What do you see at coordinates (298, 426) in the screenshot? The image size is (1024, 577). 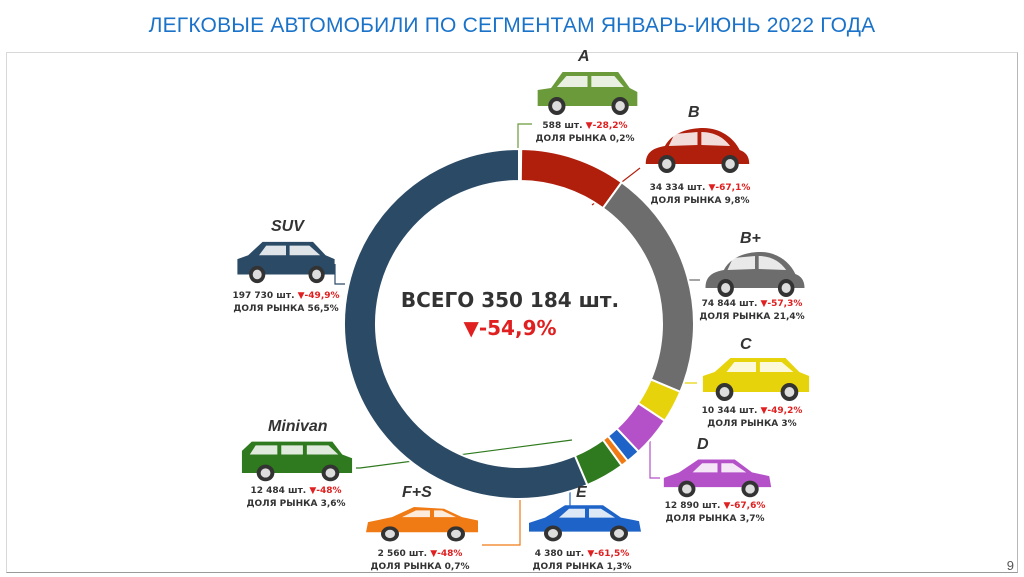 I see `segment-label-minivan: Minivan` at bounding box center [298, 426].